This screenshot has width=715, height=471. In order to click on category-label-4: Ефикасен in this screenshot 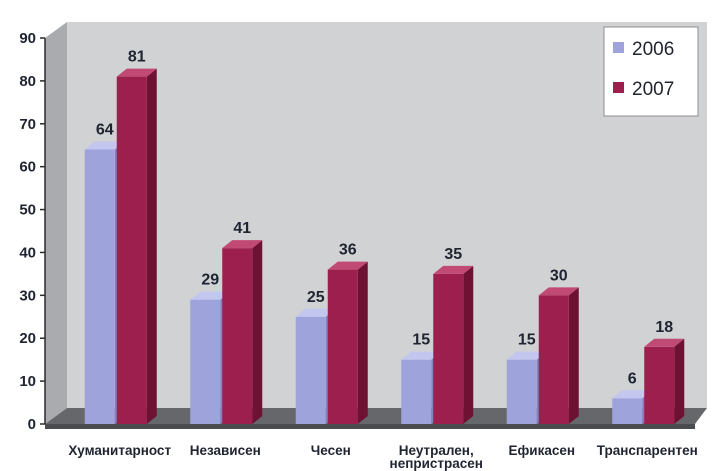, I will do `click(541, 450)`.